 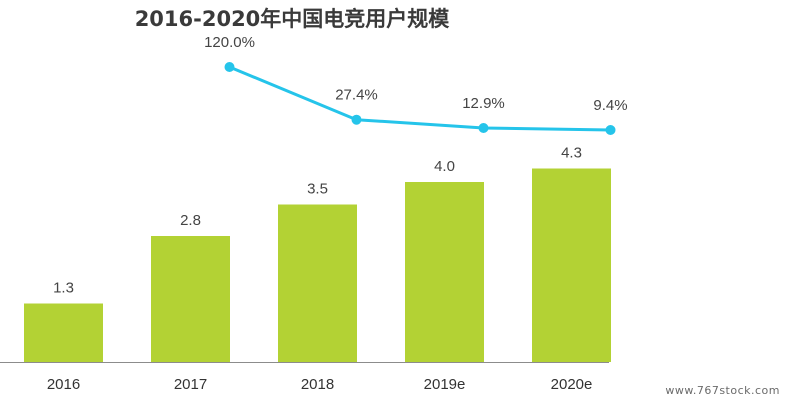 What do you see at coordinates (63, 384) in the screenshot?
I see `x-tick-label: 2016` at bounding box center [63, 384].